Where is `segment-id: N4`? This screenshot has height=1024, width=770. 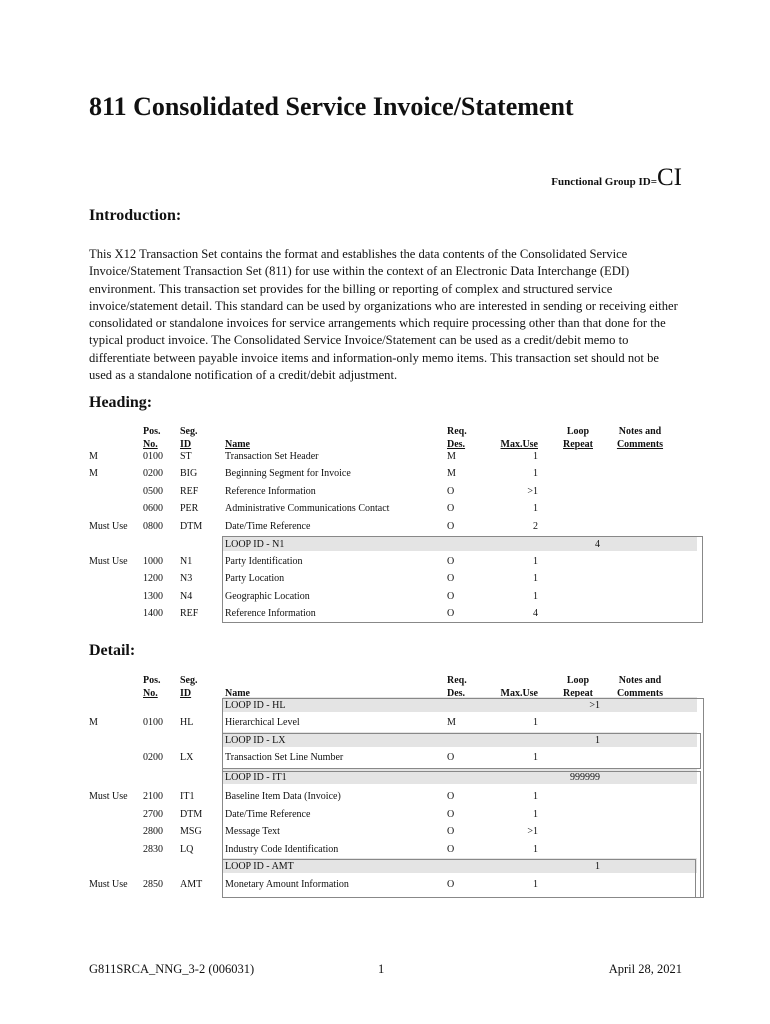 segment-id: N4 is located at coordinates (186, 596).